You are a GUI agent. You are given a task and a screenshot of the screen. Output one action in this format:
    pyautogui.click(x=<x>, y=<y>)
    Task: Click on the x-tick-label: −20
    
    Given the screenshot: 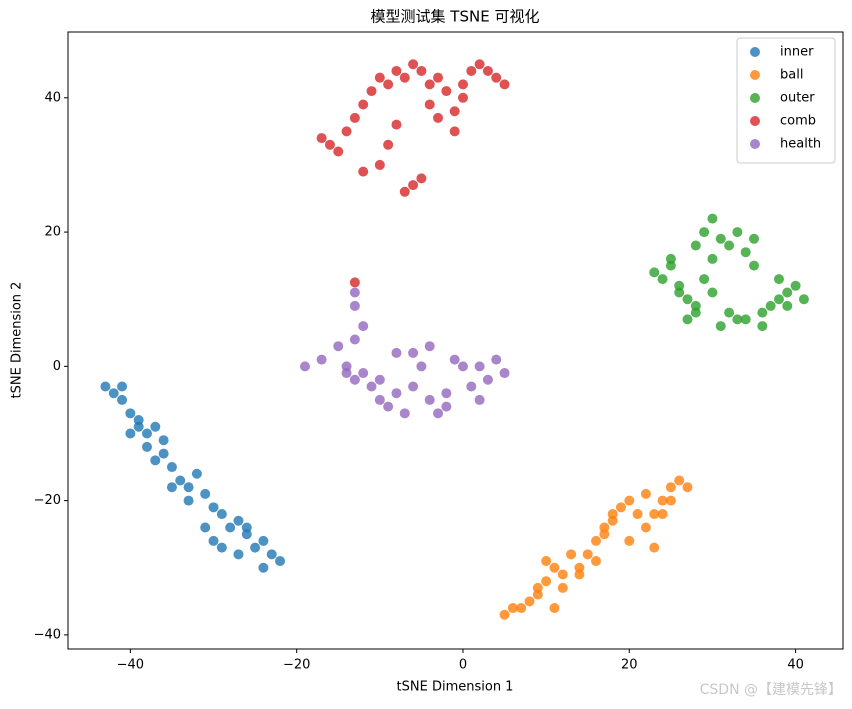 What is the action you would take?
    pyautogui.click(x=296, y=665)
    